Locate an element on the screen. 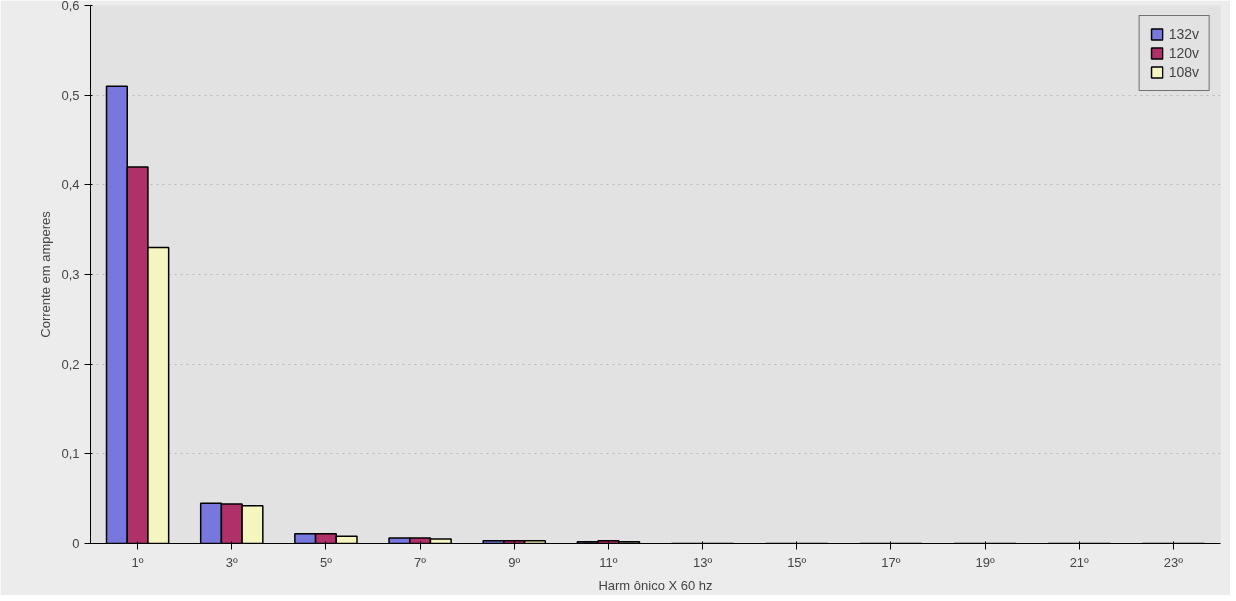 The width and height of the screenshot is (1236, 601). x-tick-label: 1º is located at coordinates (137, 562).